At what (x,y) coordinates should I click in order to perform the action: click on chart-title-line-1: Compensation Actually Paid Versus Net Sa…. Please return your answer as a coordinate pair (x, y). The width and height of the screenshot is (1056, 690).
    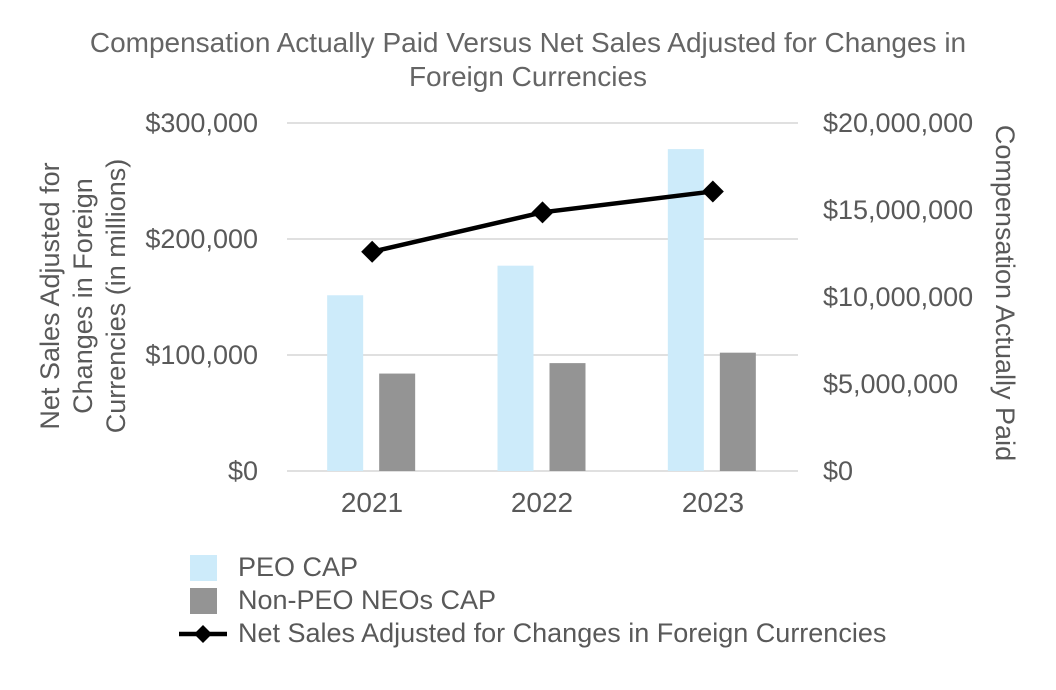
    Looking at the image, I should click on (528, 42).